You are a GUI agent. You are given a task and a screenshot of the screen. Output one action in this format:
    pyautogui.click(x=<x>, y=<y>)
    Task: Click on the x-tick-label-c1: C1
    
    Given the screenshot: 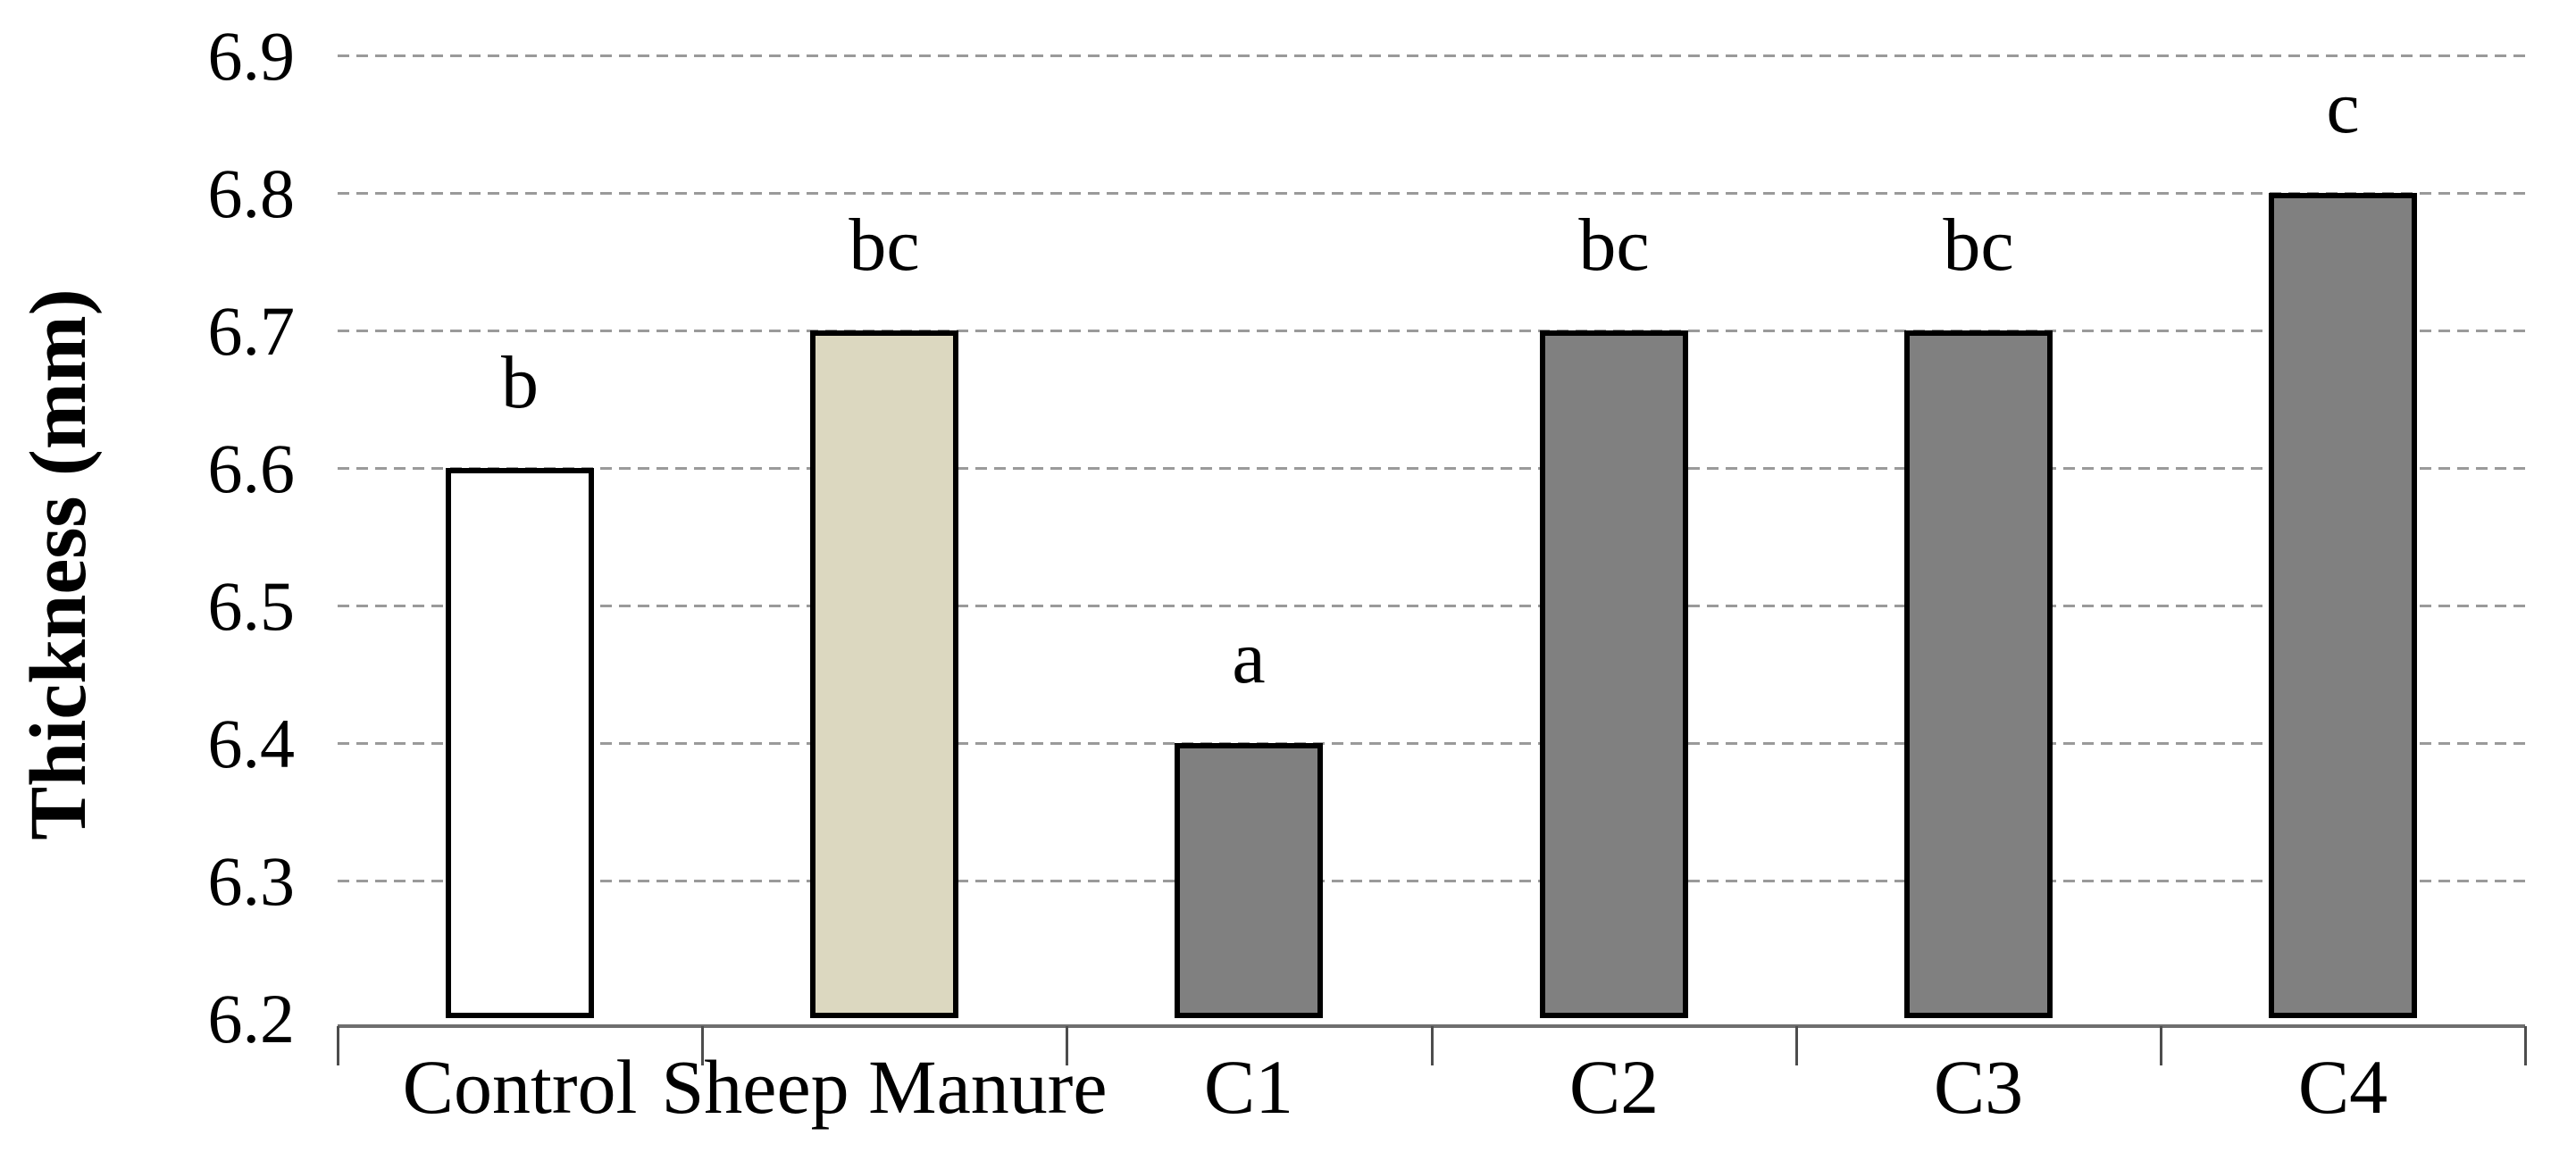 What is the action you would take?
    pyautogui.click(x=1248, y=1087)
    